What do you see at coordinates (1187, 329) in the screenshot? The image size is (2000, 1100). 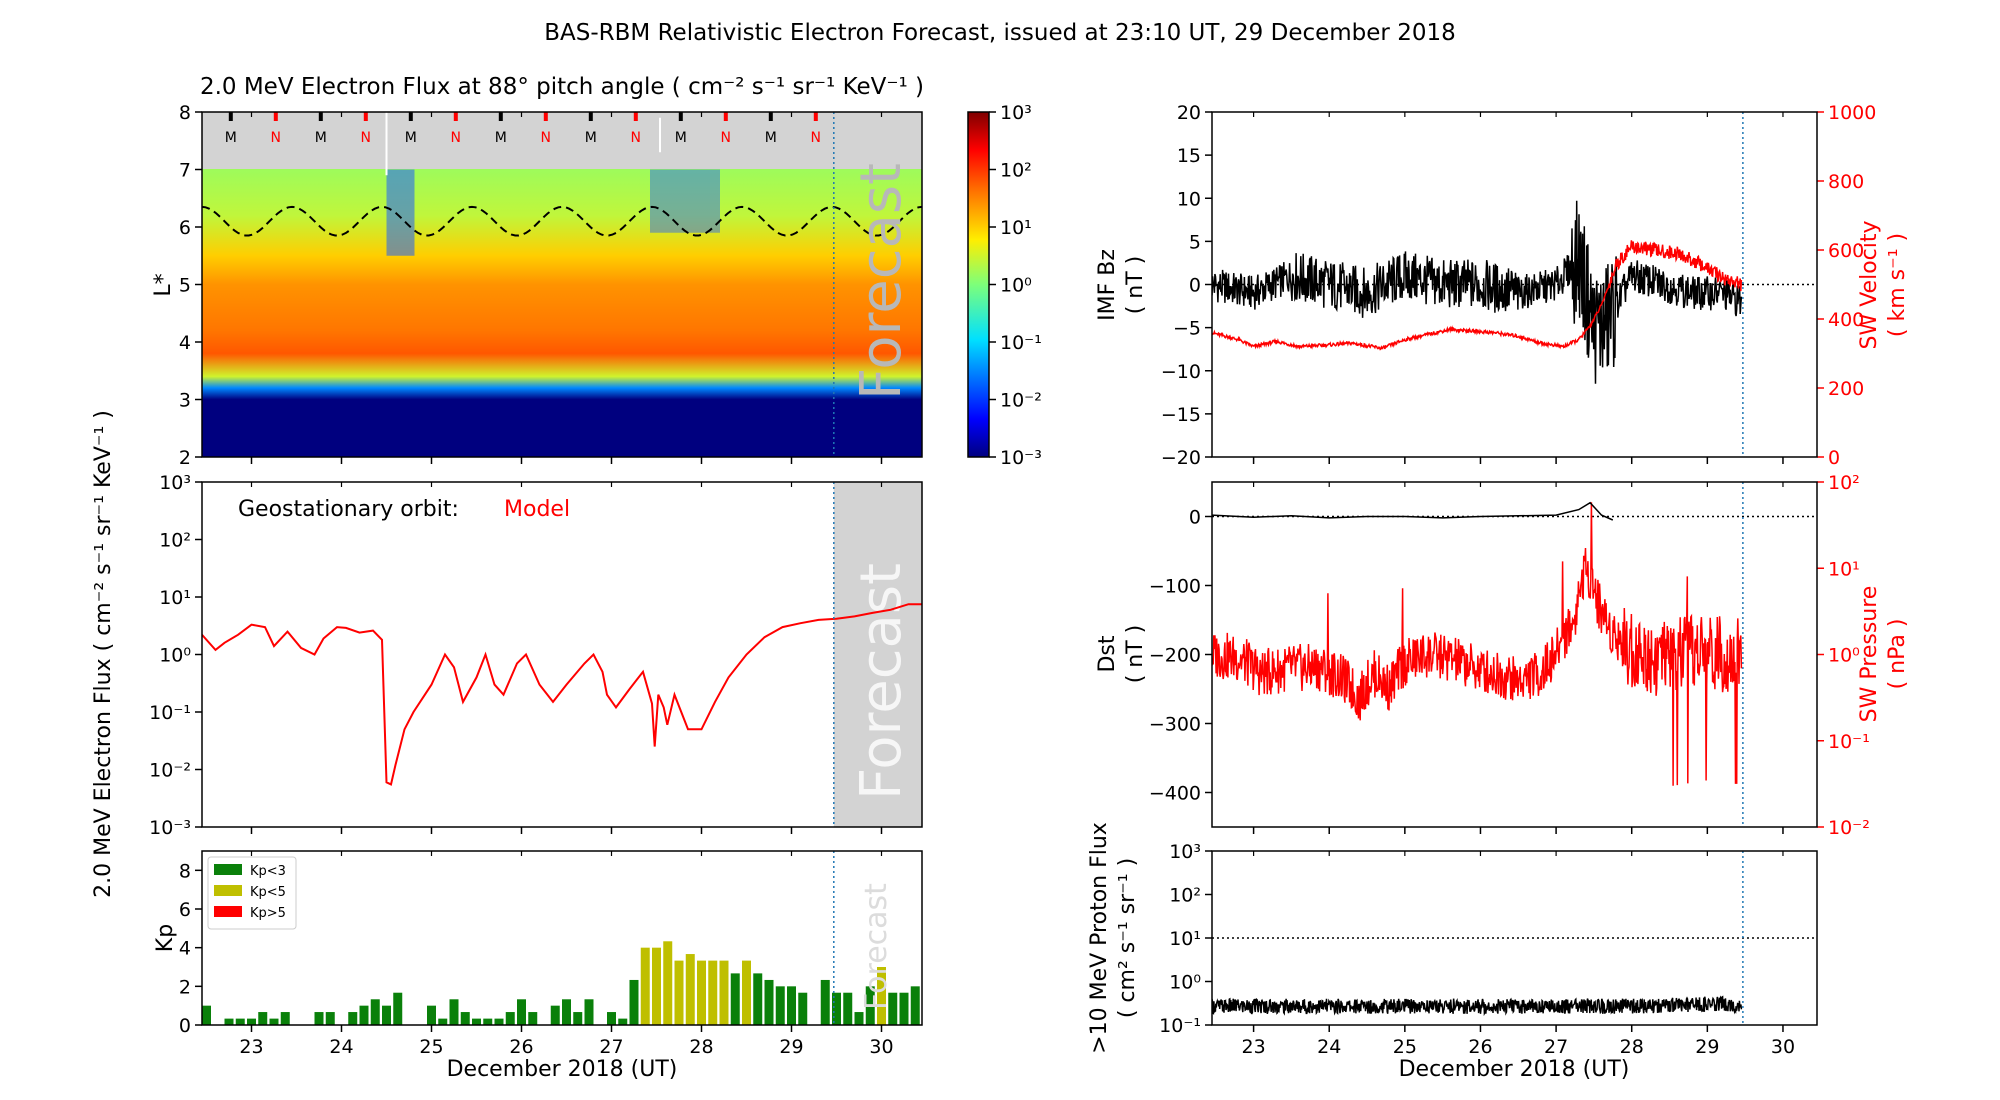 I see `y-tick-label: −5` at bounding box center [1187, 329].